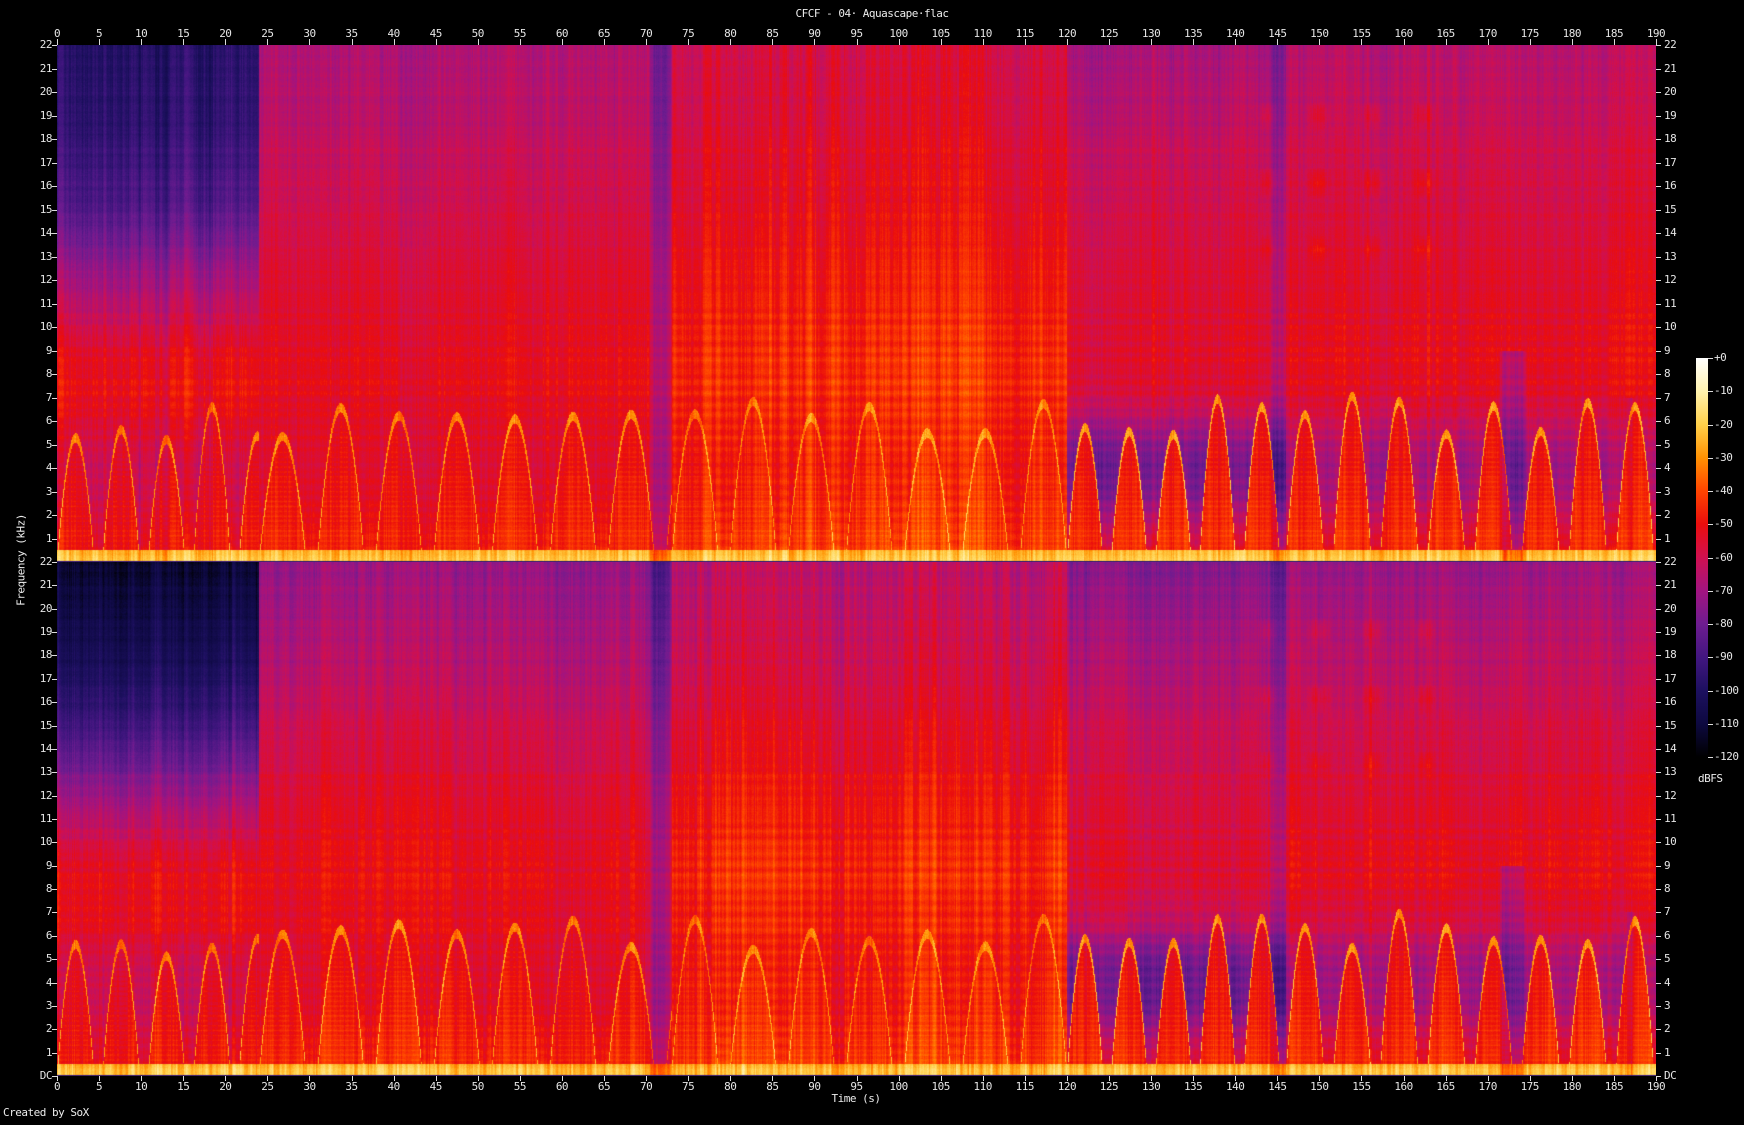  Describe the element at coordinates (983, 33) in the screenshot. I see `time-tick-label: 110` at that location.